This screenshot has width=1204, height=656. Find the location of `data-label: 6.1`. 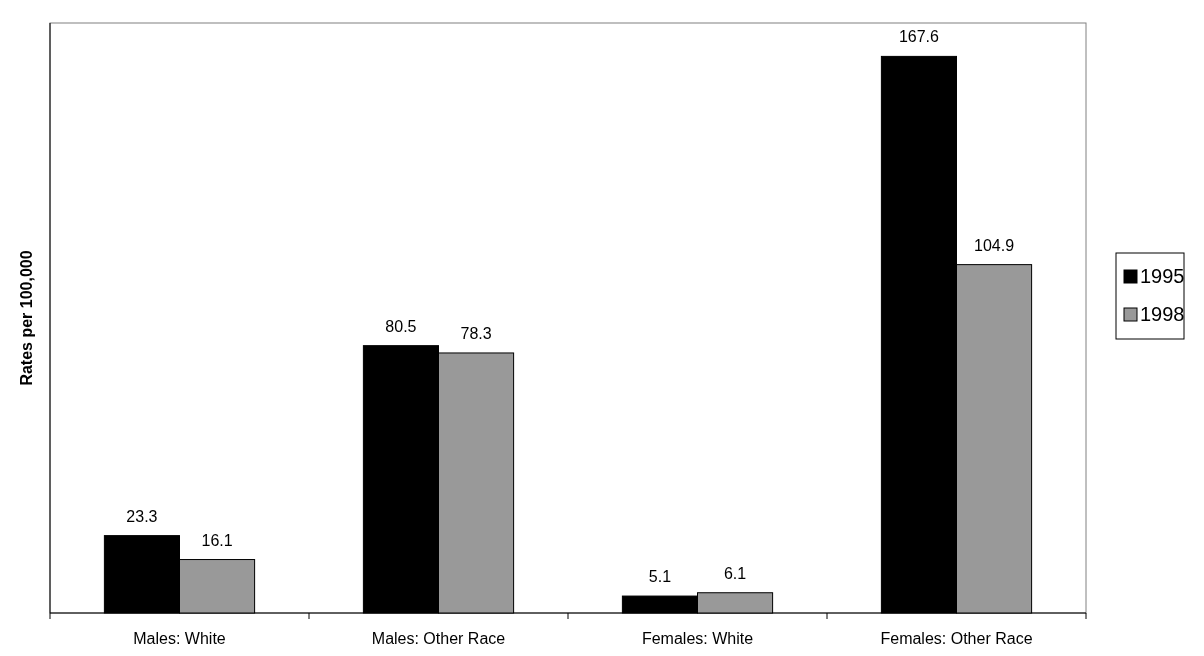

data-label: 6.1 is located at coordinates (735, 573).